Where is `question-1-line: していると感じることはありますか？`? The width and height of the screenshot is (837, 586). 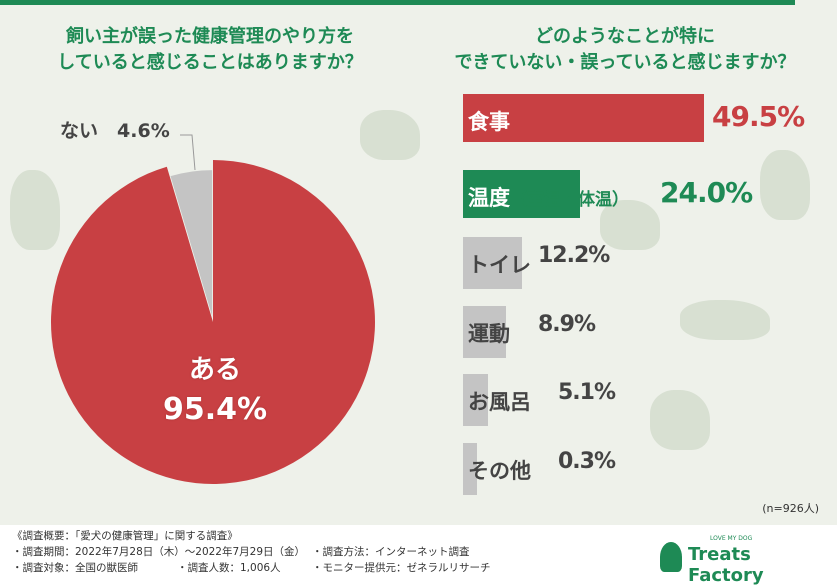
question-1-line: していると感じることはありますか？ is located at coordinates (210, 62).